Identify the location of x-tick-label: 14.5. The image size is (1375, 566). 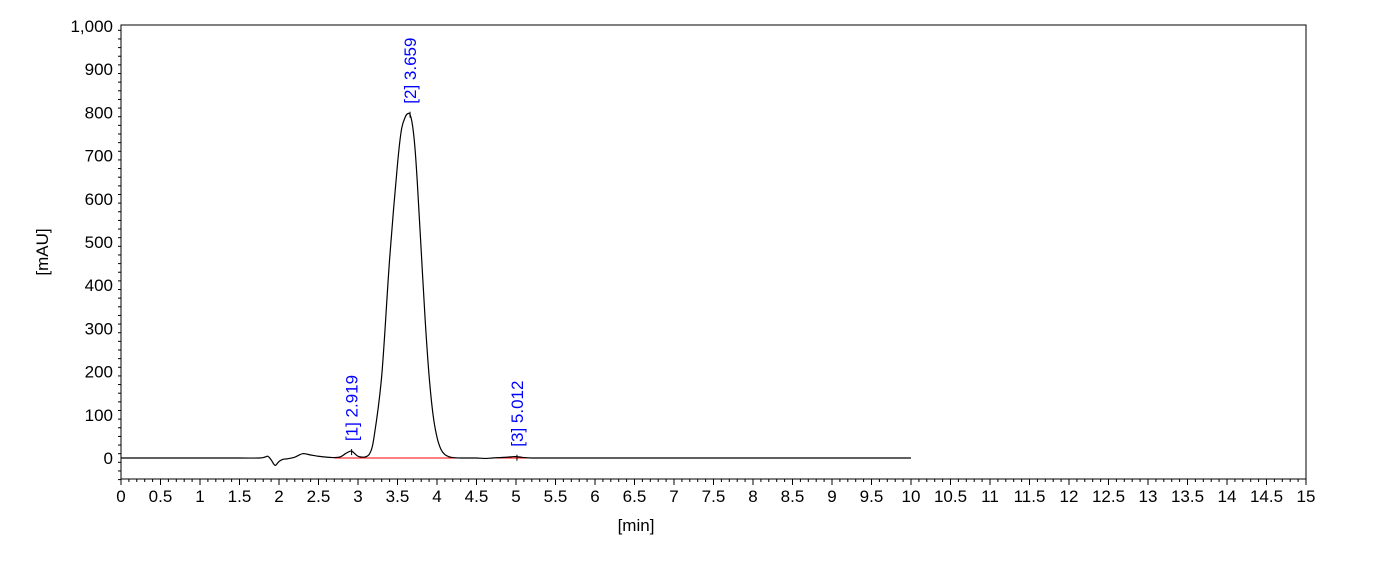
(1266, 496).